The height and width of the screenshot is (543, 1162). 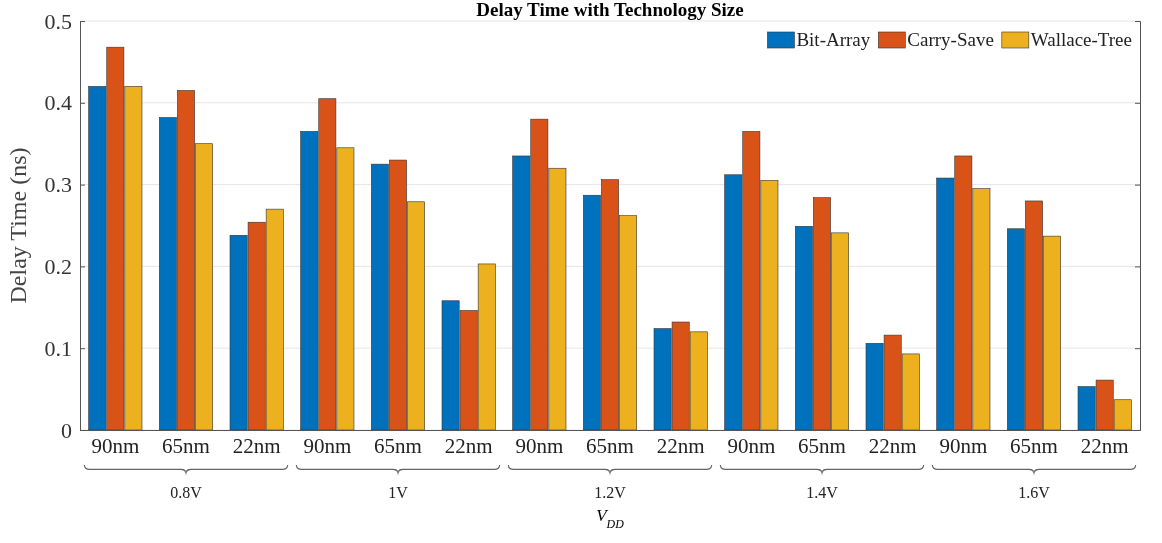 I want to click on x-axis-title: V$_{DD}$, so click(x=610, y=518).